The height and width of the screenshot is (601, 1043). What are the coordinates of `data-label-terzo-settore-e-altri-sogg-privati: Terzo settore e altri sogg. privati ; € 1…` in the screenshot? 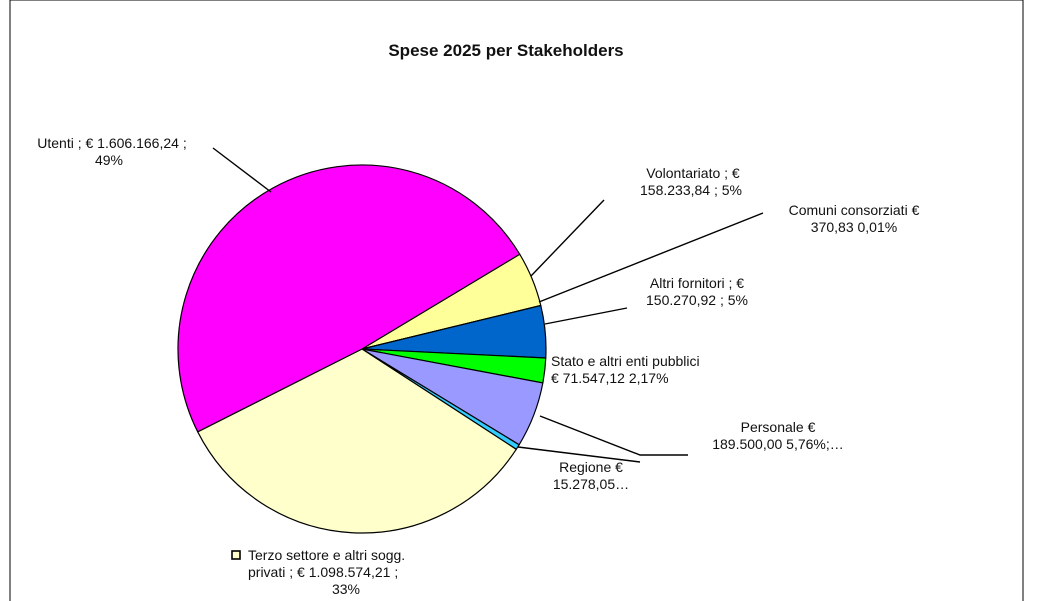 It's located at (326, 572).